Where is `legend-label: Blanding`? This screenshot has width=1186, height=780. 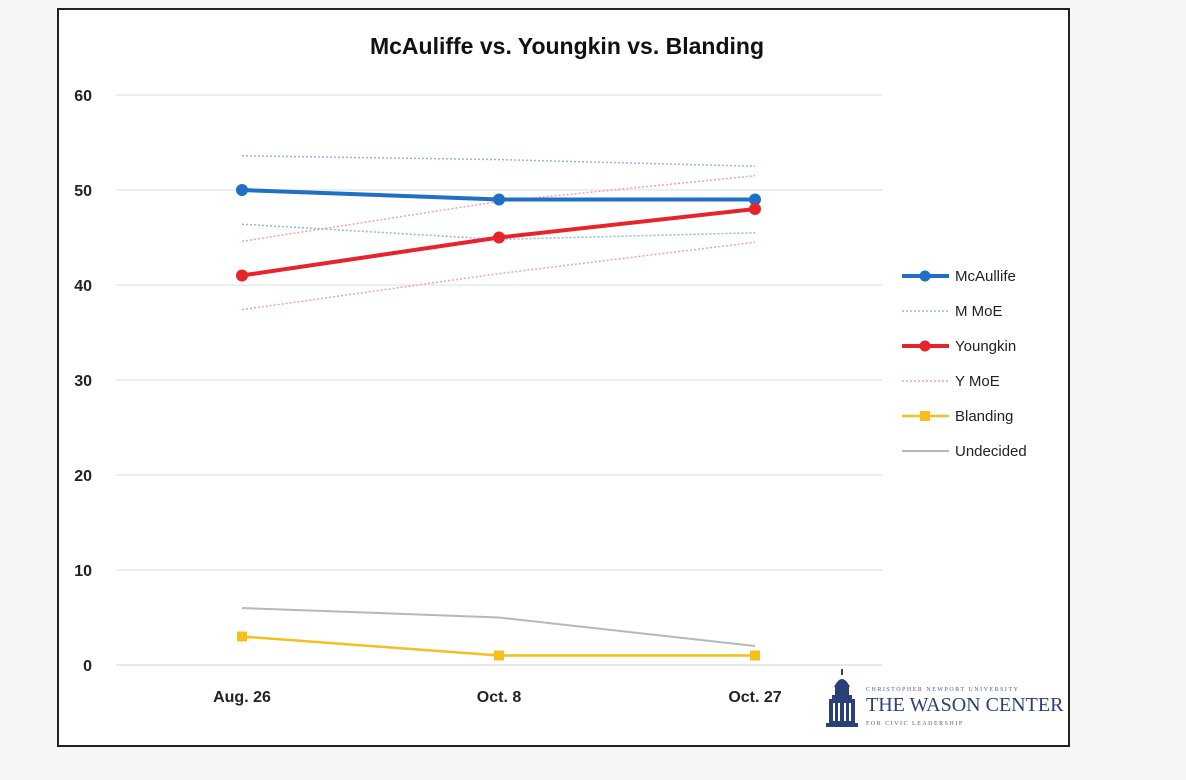 legend-label: Blanding is located at coordinates (984, 416).